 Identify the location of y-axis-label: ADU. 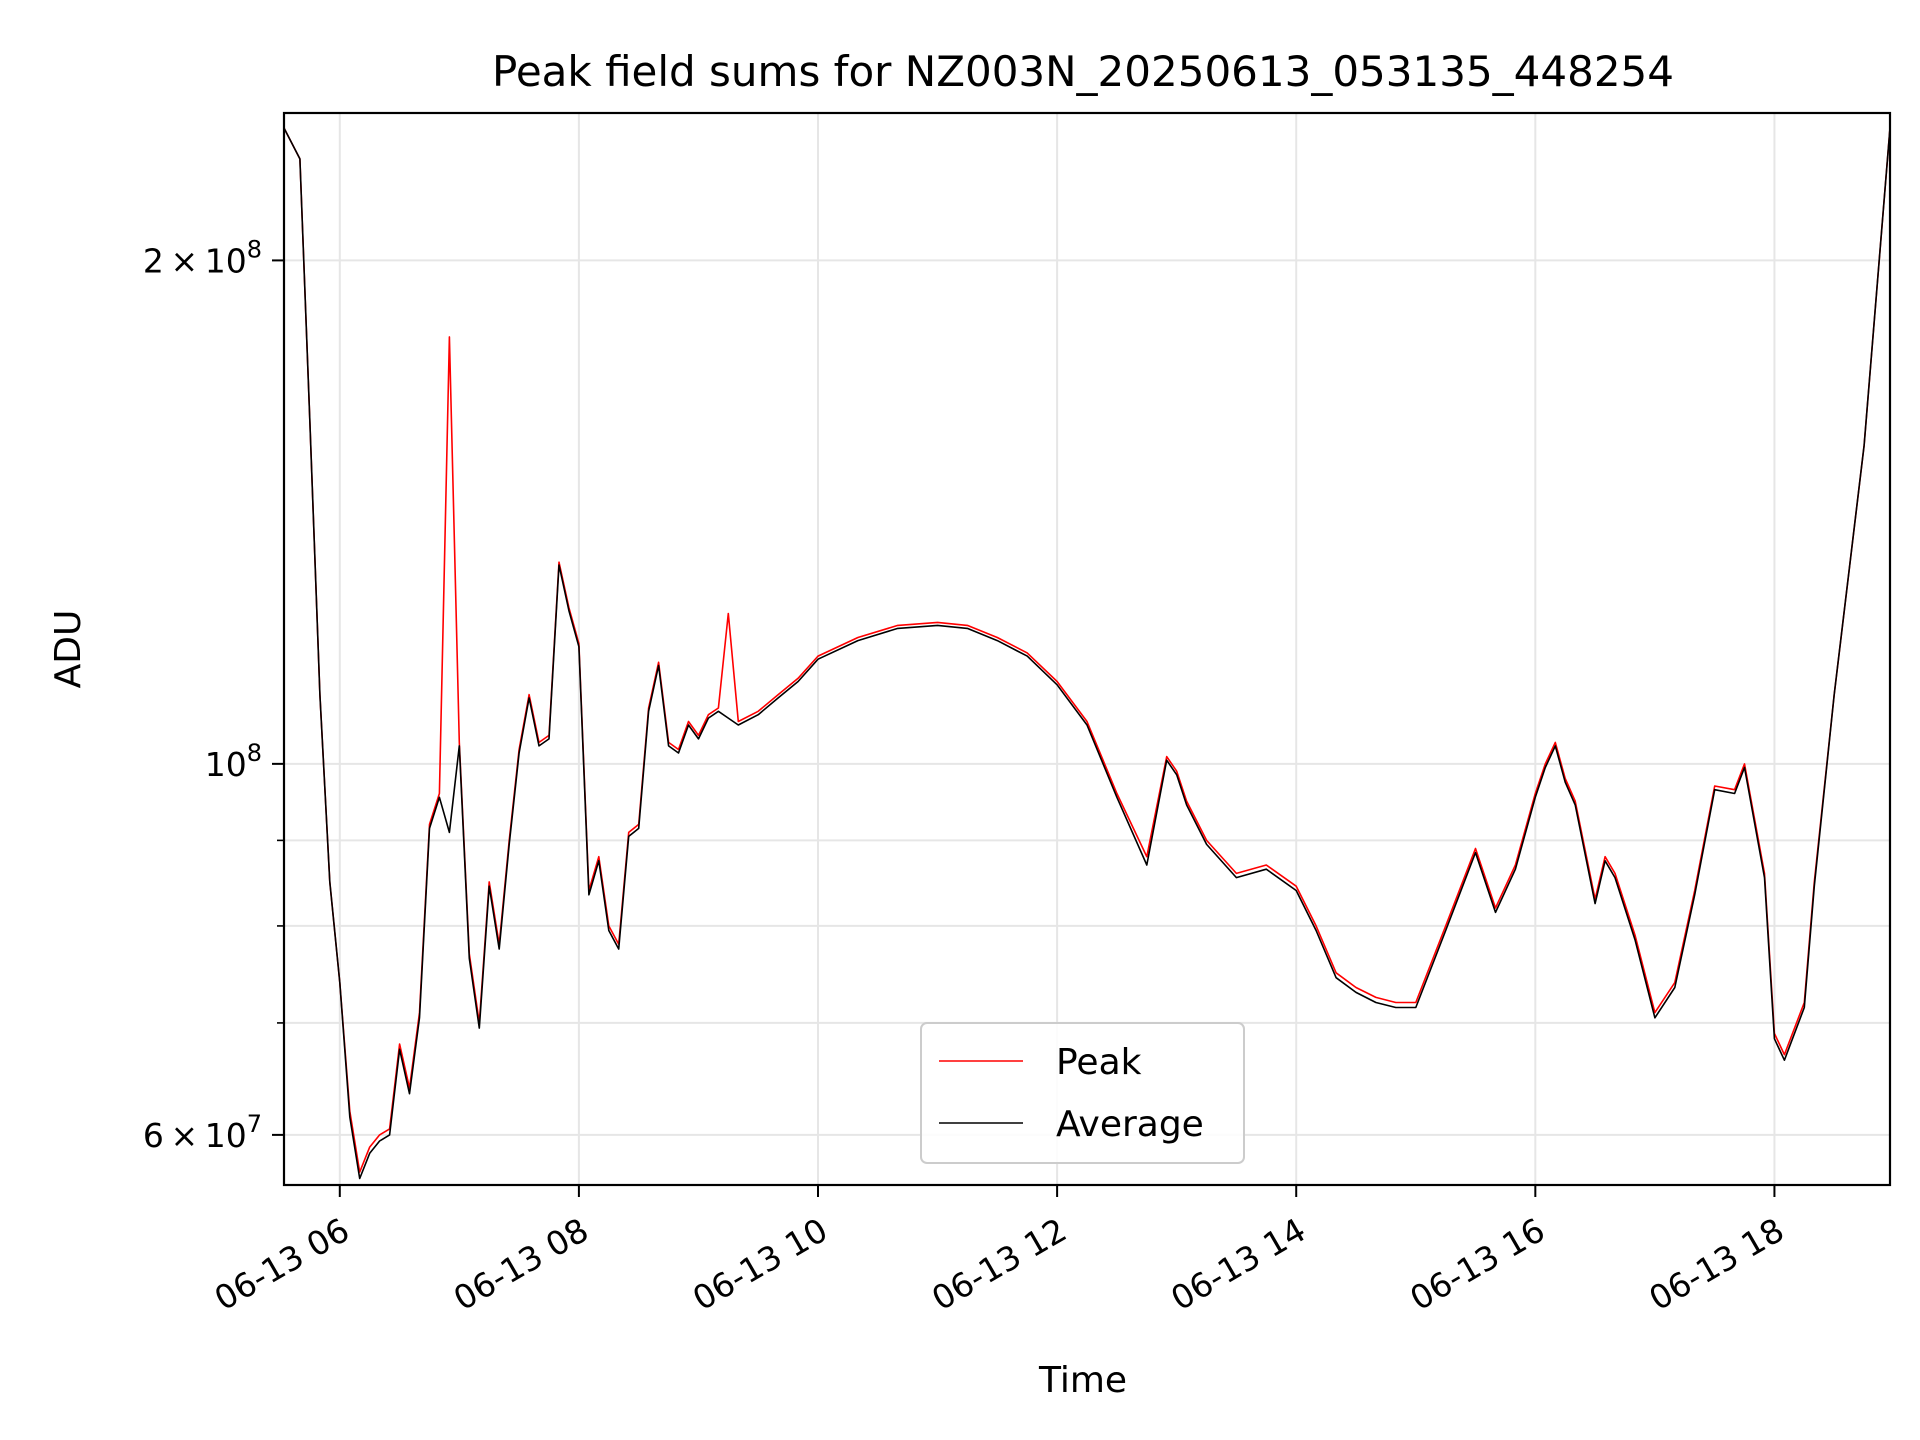
(68, 649).